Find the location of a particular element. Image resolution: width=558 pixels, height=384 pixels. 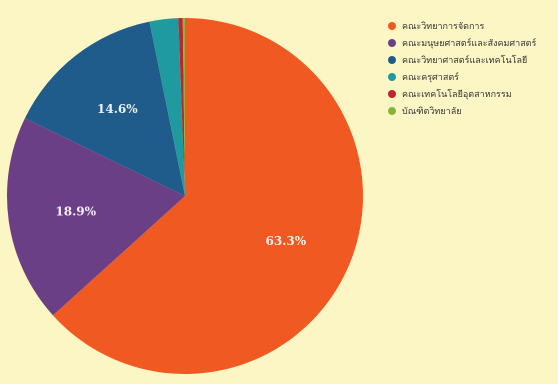

legend-item-5: คณะเทคโนโลยีอุตสาหกรรม is located at coordinates (462, 93).